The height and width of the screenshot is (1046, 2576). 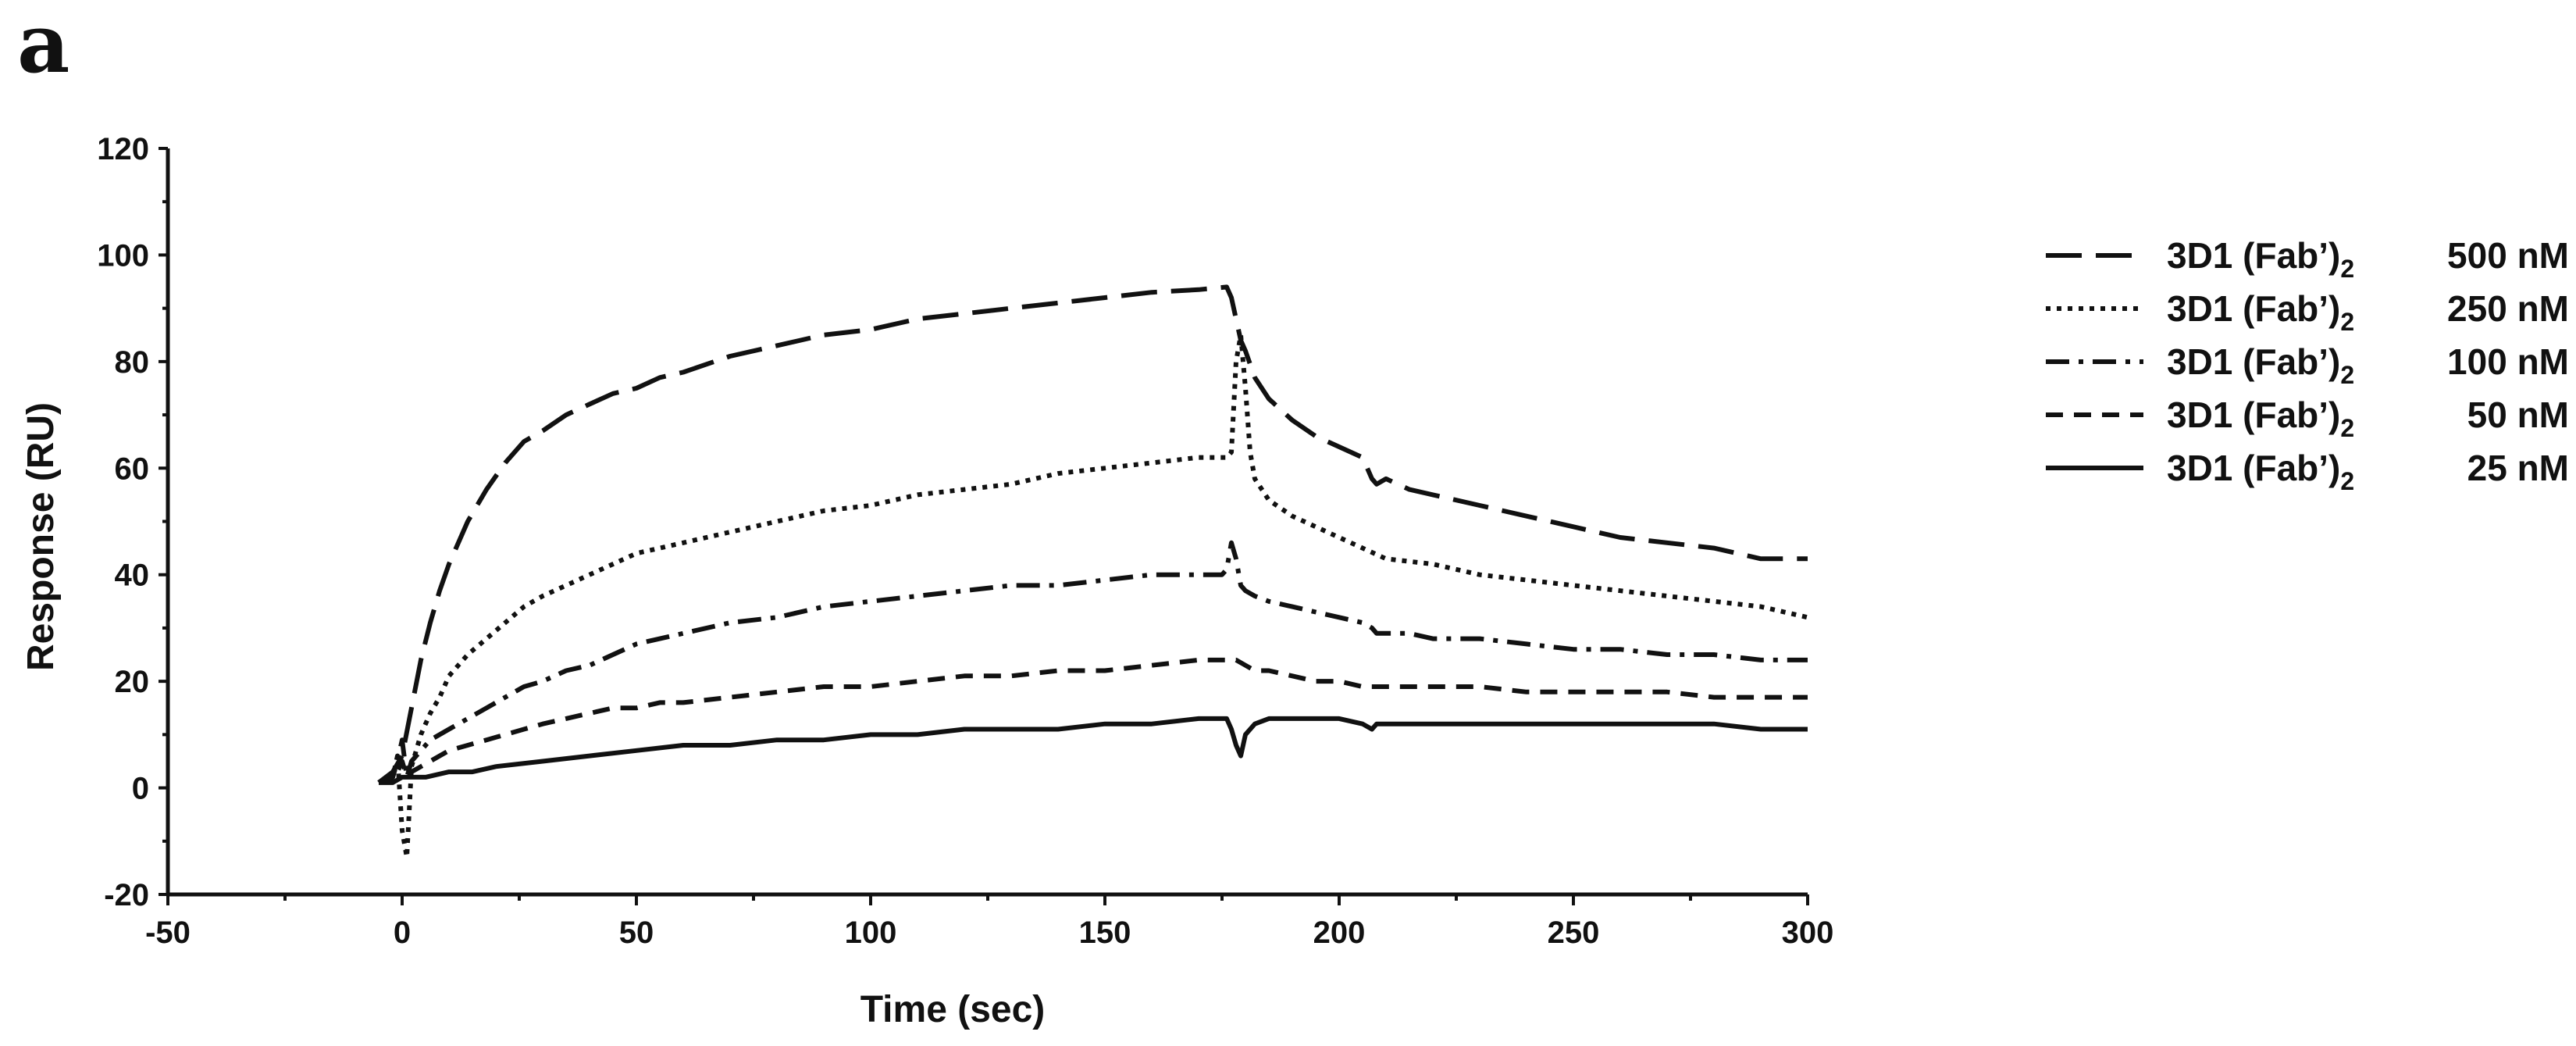 What do you see at coordinates (2518, 468) in the screenshot?
I see `legend-concentration: 25 nM` at bounding box center [2518, 468].